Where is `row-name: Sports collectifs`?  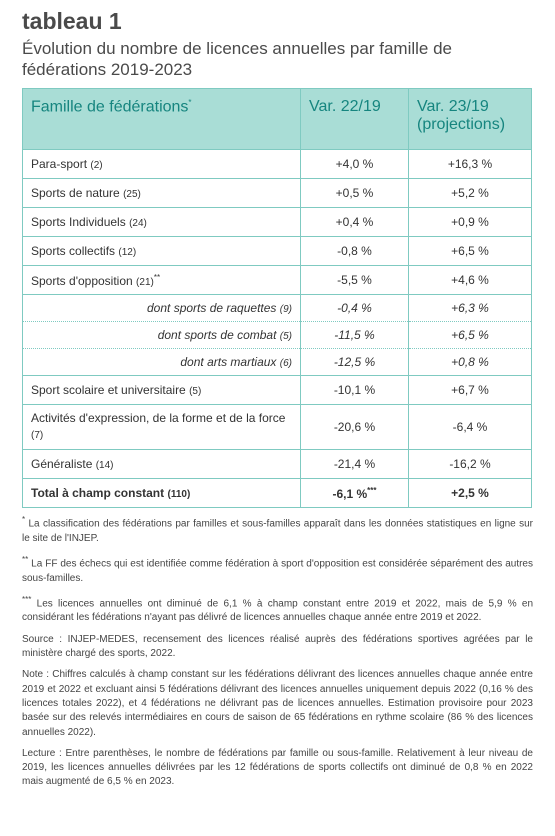
row-name: Sports collectifs is located at coordinates (73, 251).